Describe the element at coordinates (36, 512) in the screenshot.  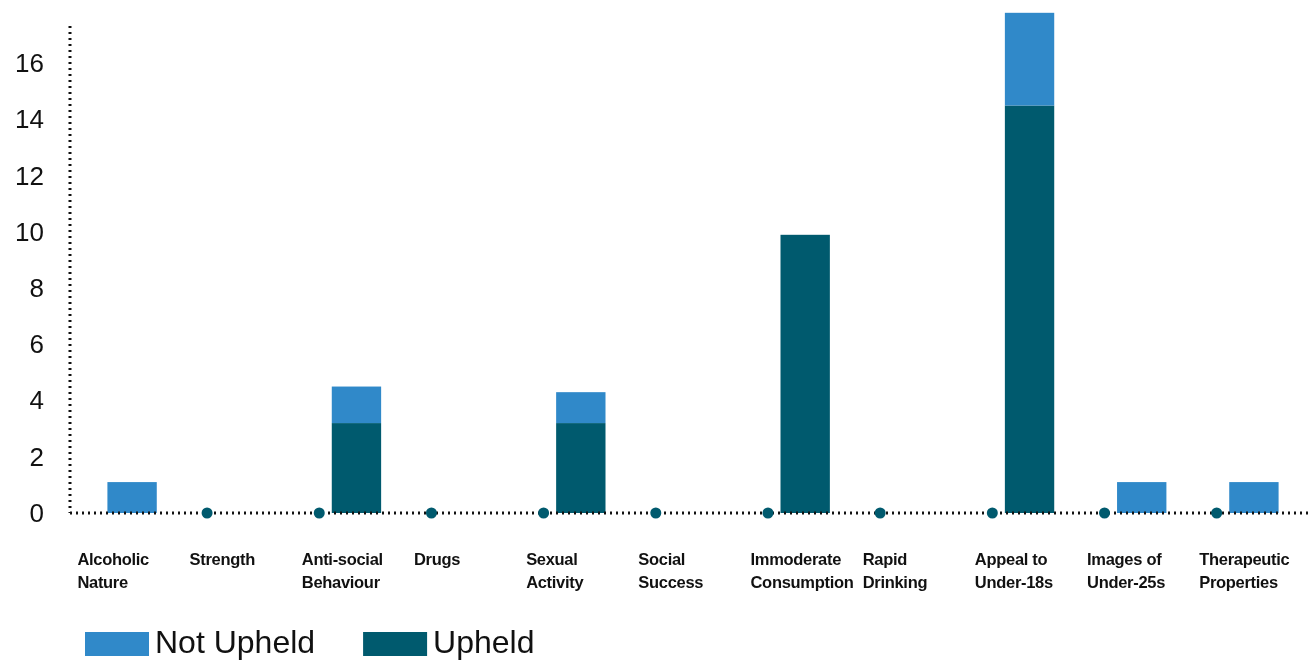
I see `y-tick-label: 0` at that location.